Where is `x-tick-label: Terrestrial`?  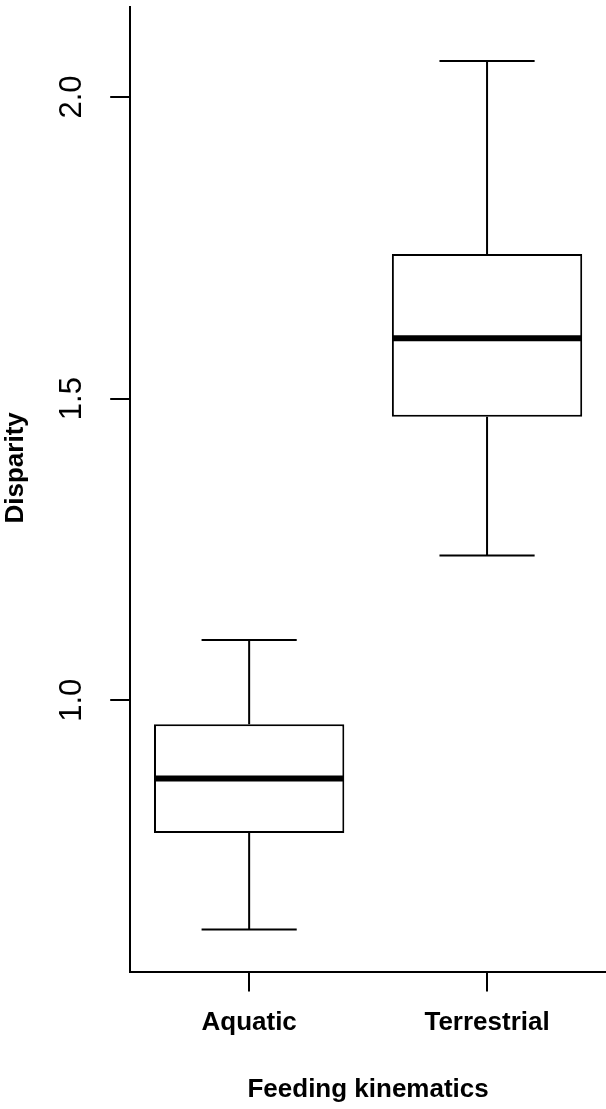
x-tick-label: Terrestrial is located at coordinates (487, 1021).